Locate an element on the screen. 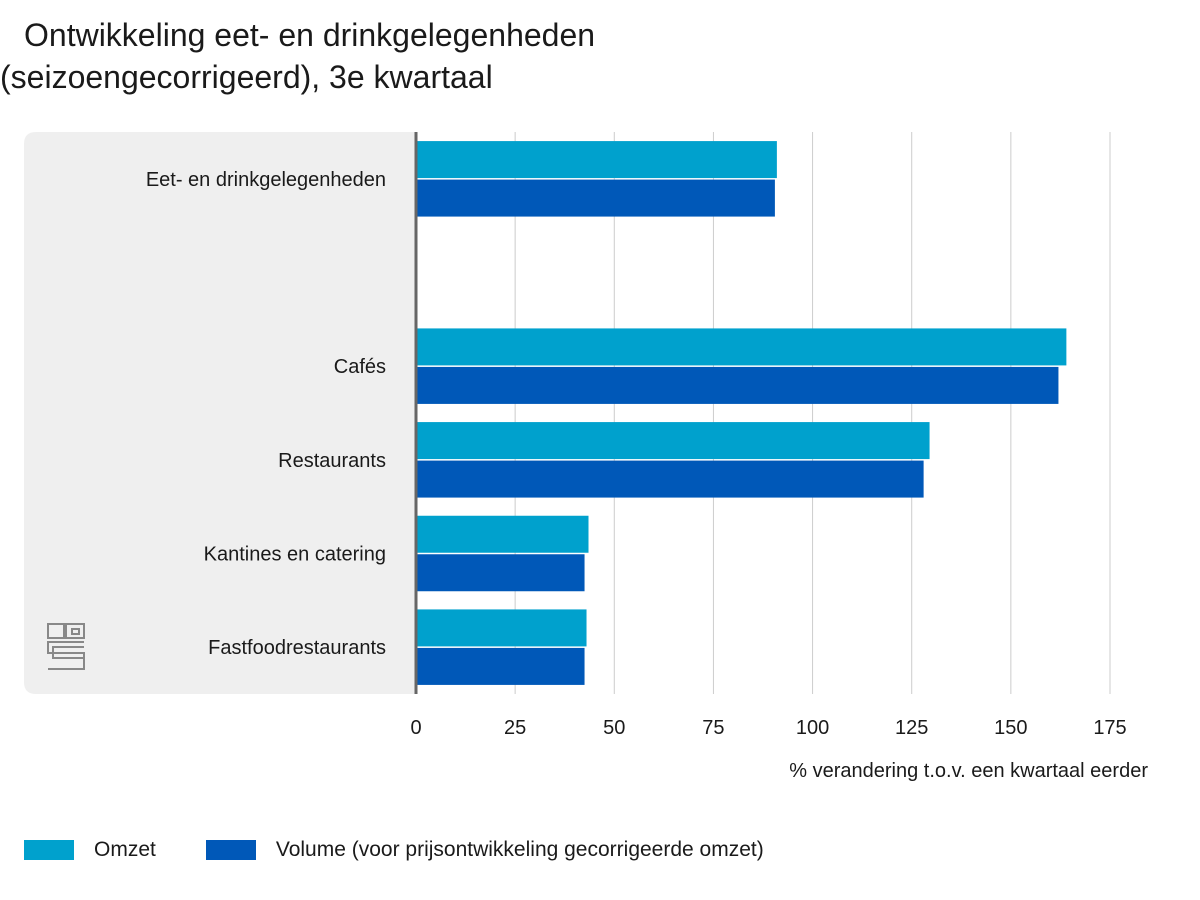  bar-volume-cafes is located at coordinates (737, 385).